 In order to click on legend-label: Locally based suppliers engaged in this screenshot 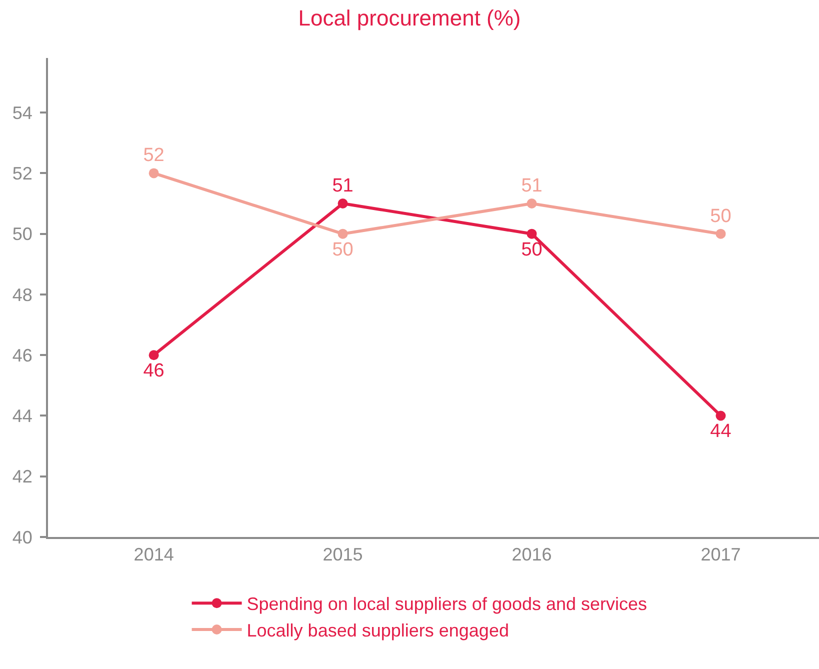, I will do `click(377, 630)`.